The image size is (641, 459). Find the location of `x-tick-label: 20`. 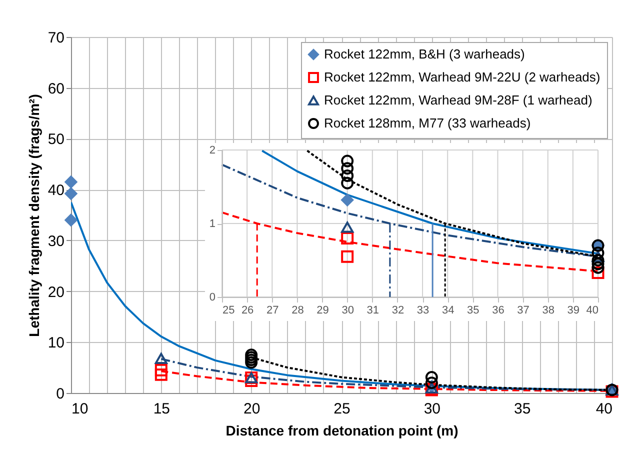

x-tick-label: 20 is located at coordinates (251, 409).